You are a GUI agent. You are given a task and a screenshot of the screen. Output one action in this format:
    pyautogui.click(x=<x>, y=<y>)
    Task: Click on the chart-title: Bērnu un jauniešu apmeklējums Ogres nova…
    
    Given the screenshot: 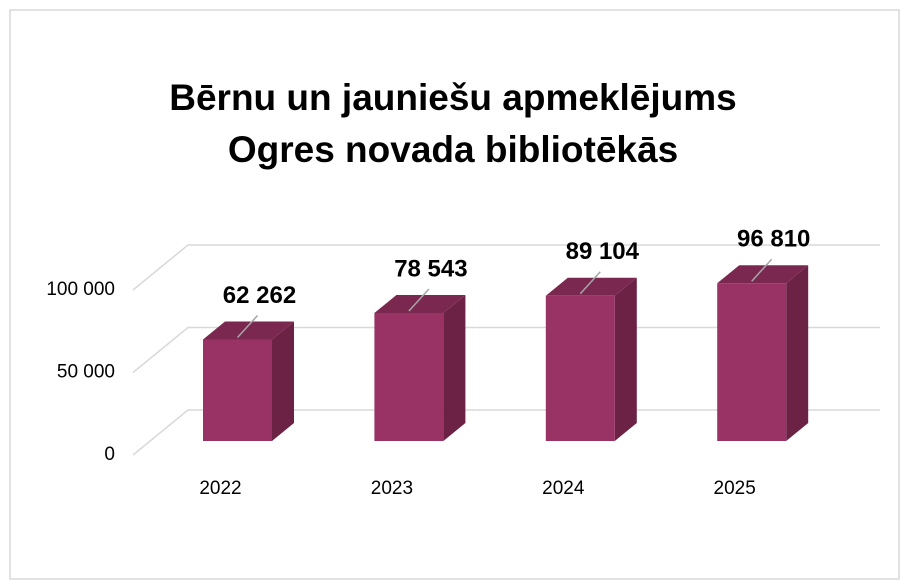 What is the action you would take?
    pyautogui.click(x=453, y=123)
    